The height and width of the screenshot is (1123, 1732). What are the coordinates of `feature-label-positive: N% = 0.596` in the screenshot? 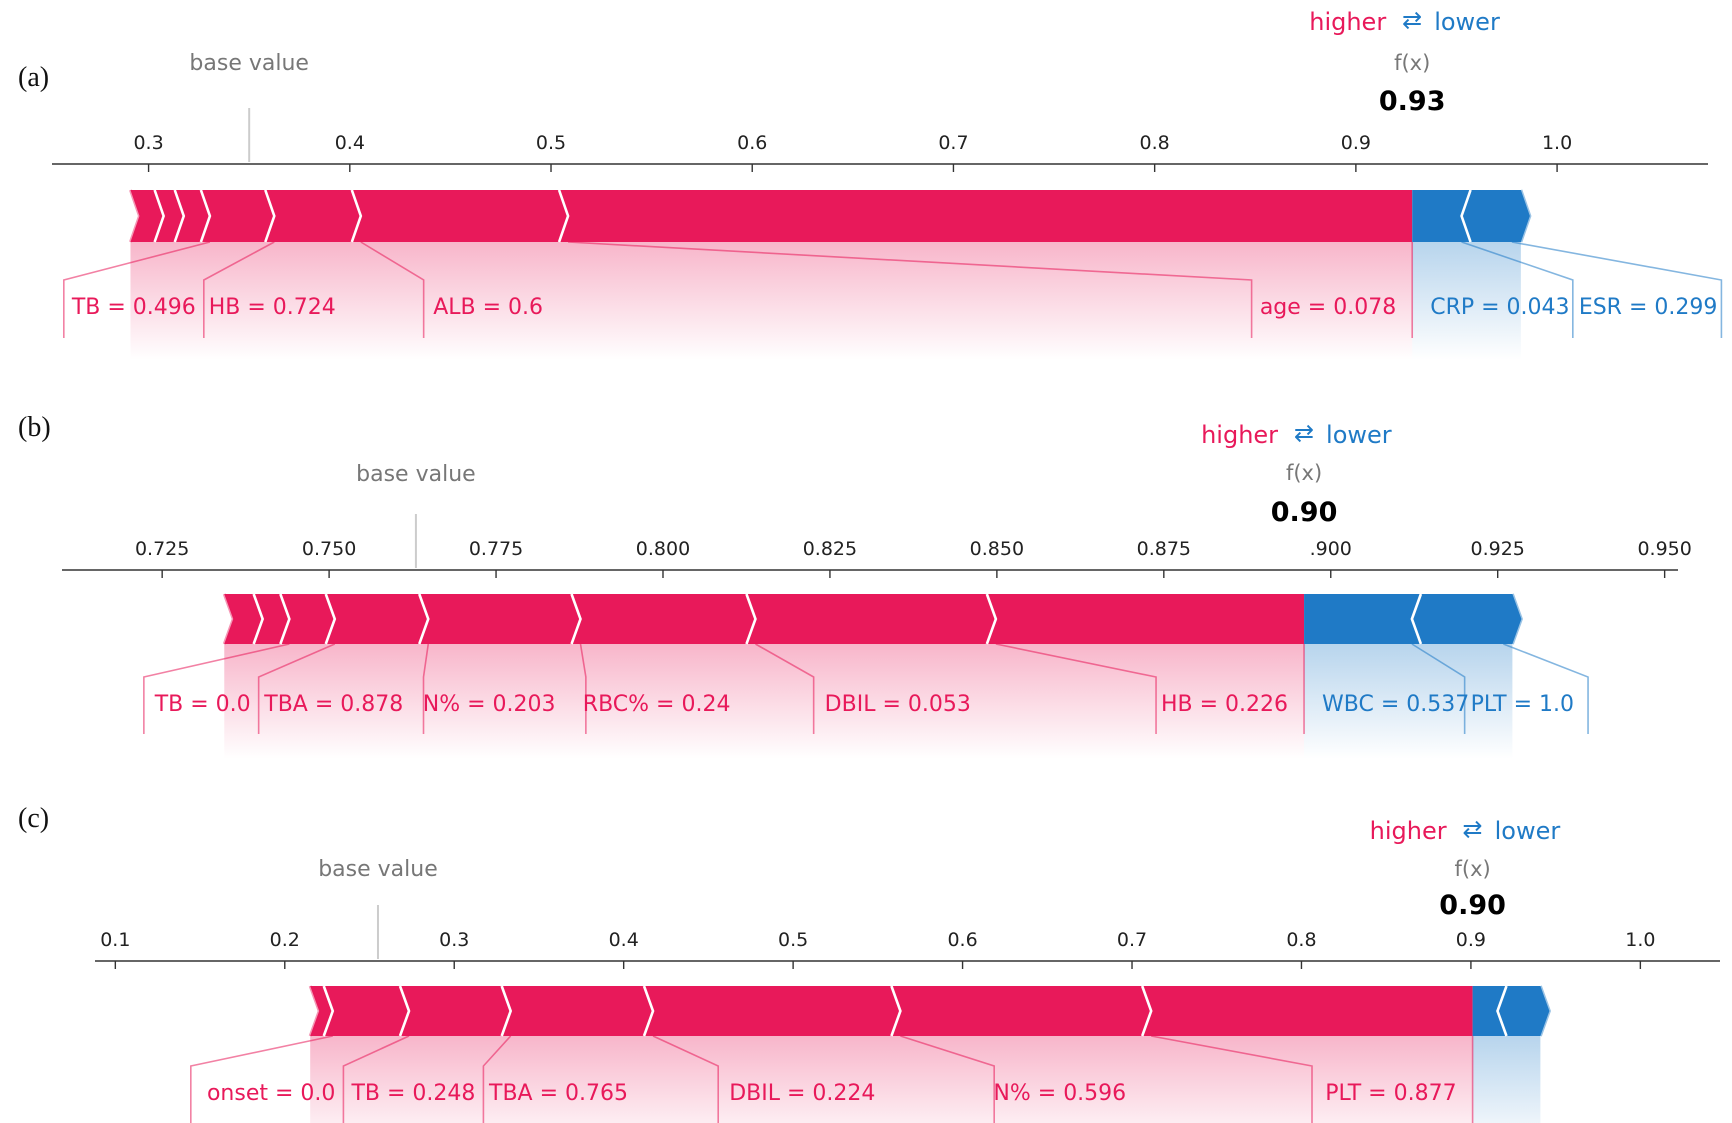 It's located at (1059, 1093).